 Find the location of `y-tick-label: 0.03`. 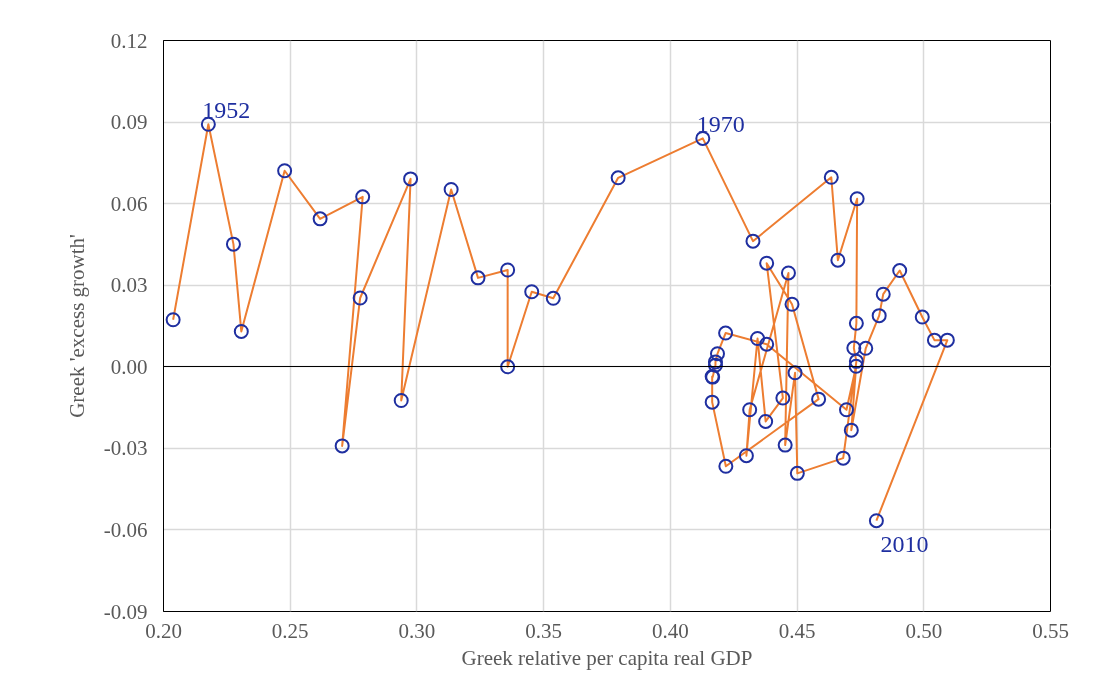

y-tick-label: 0.03 is located at coordinates (129, 285).